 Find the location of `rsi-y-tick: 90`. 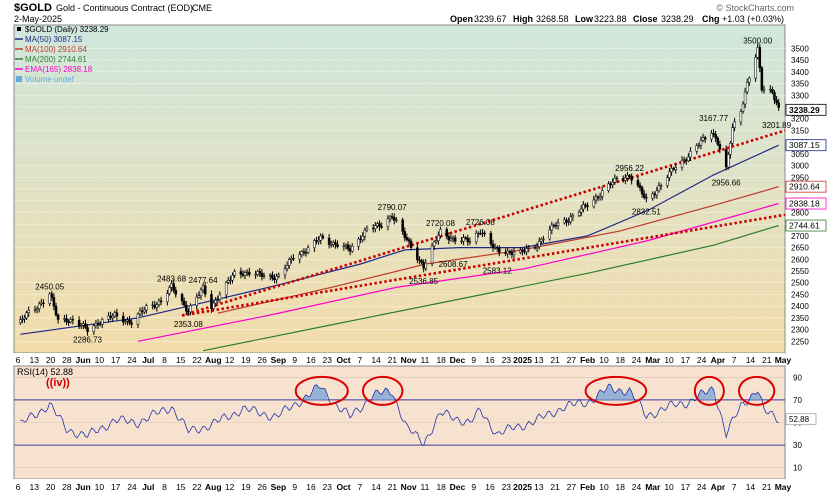

rsi-y-tick: 90 is located at coordinates (797, 377).